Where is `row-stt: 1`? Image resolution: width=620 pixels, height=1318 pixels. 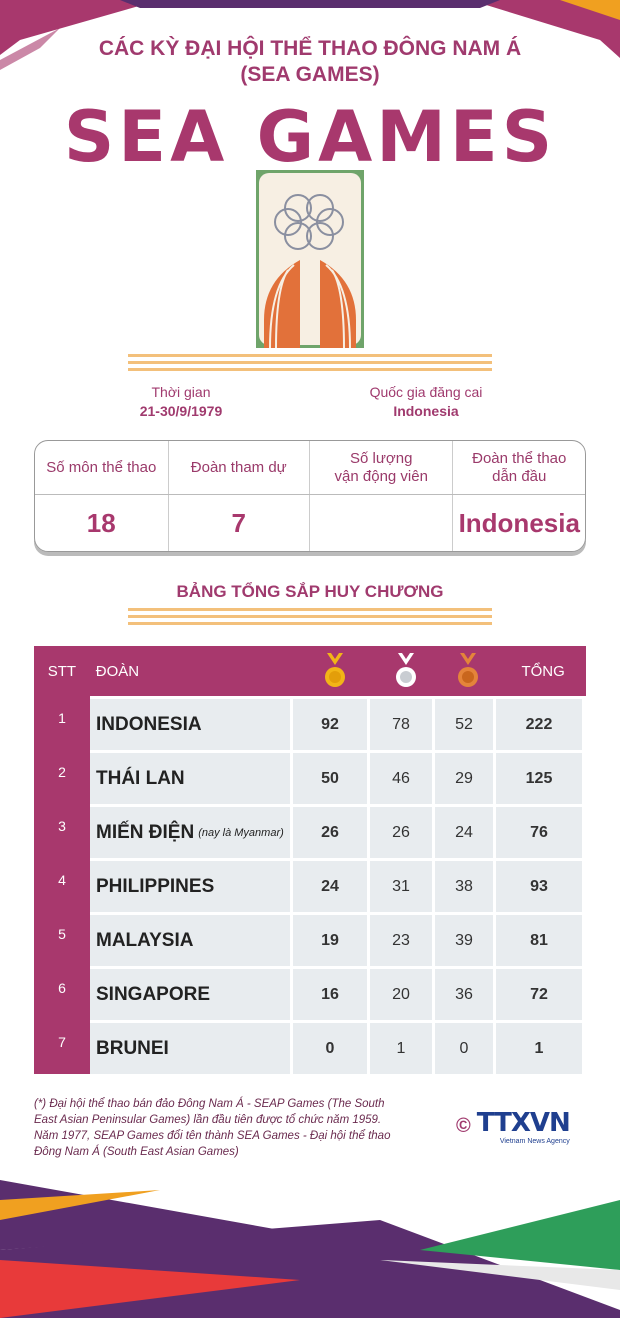
row-stt: 1 is located at coordinates (62, 723).